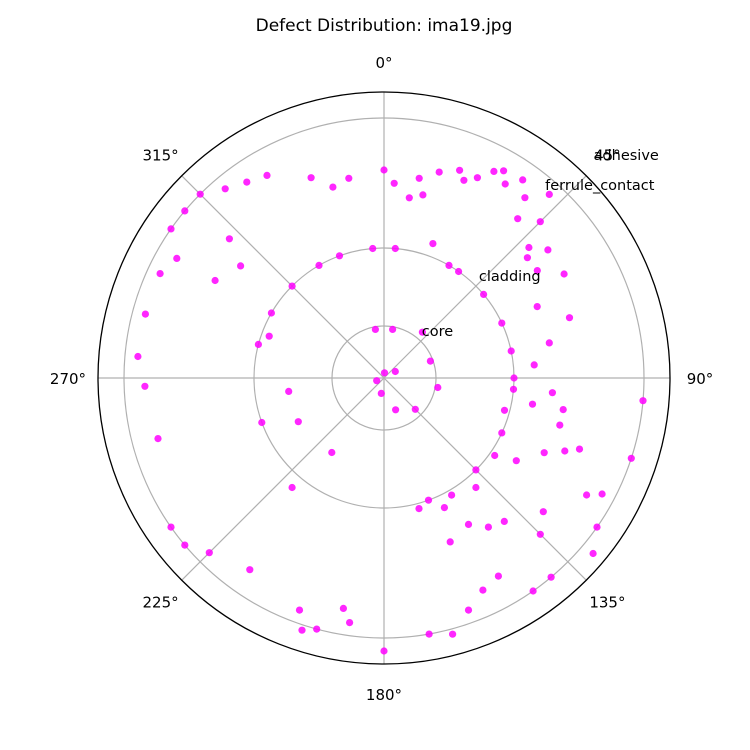 The height and width of the screenshot is (750, 750). Describe the element at coordinates (607, 602) in the screenshot. I see `angular-tick-label: 135°` at that location.